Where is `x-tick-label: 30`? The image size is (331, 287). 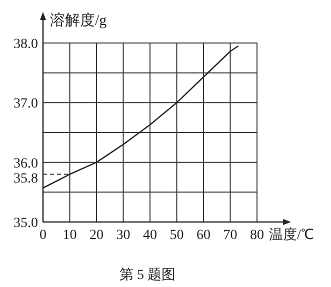
x-tick-label: 30 is located at coordinates (123, 235).